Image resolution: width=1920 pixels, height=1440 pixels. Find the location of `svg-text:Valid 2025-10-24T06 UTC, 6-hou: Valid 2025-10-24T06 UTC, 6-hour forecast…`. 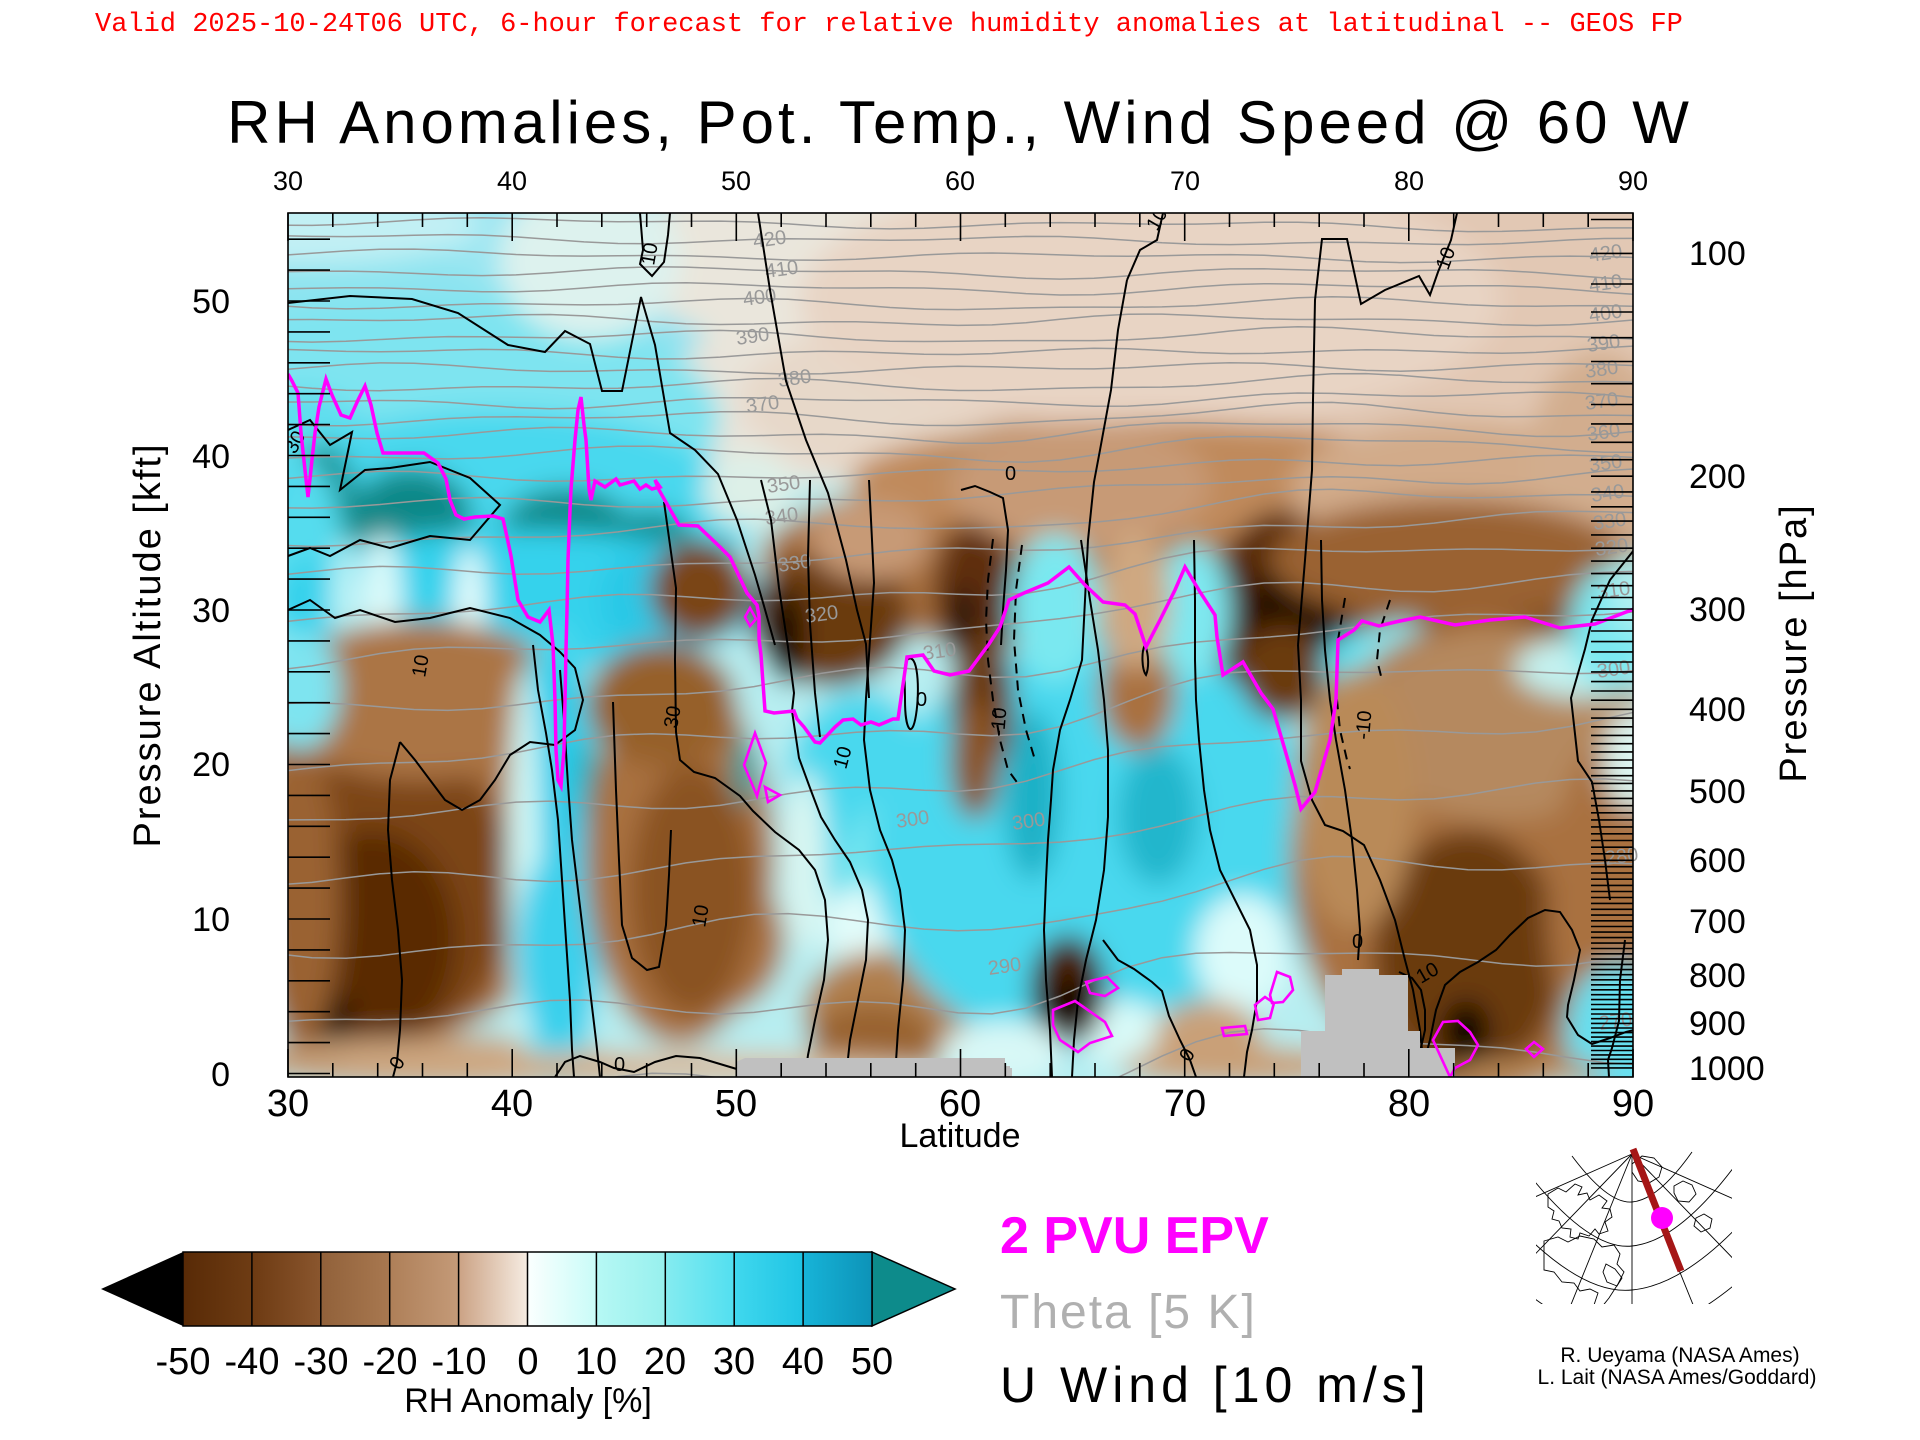

svg-text:Valid 2025-10-24T06 UTC, 6-hou: Valid 2025-10-24T06 UTC, 6-hour forecast… is located at coordinates (889, 25).